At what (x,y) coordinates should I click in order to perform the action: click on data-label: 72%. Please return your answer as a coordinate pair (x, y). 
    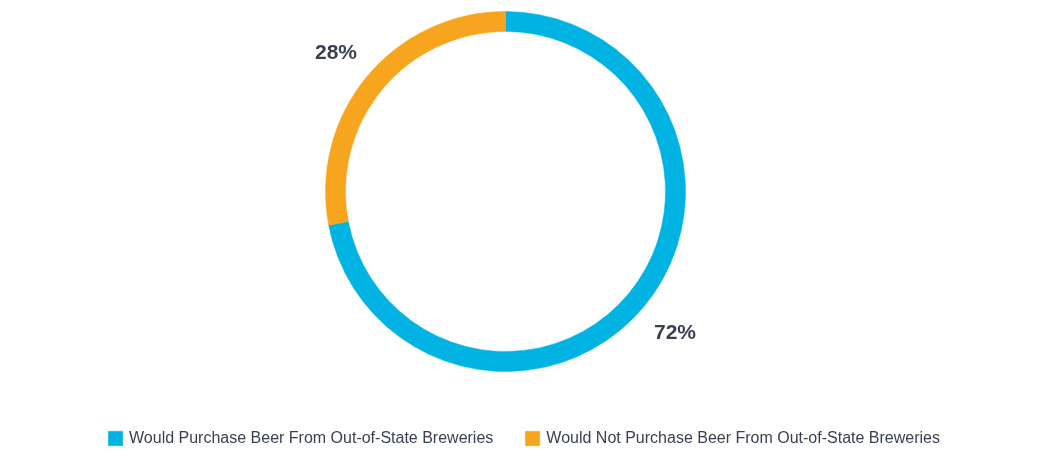
    Looking at the image, I should click on (675, 332).